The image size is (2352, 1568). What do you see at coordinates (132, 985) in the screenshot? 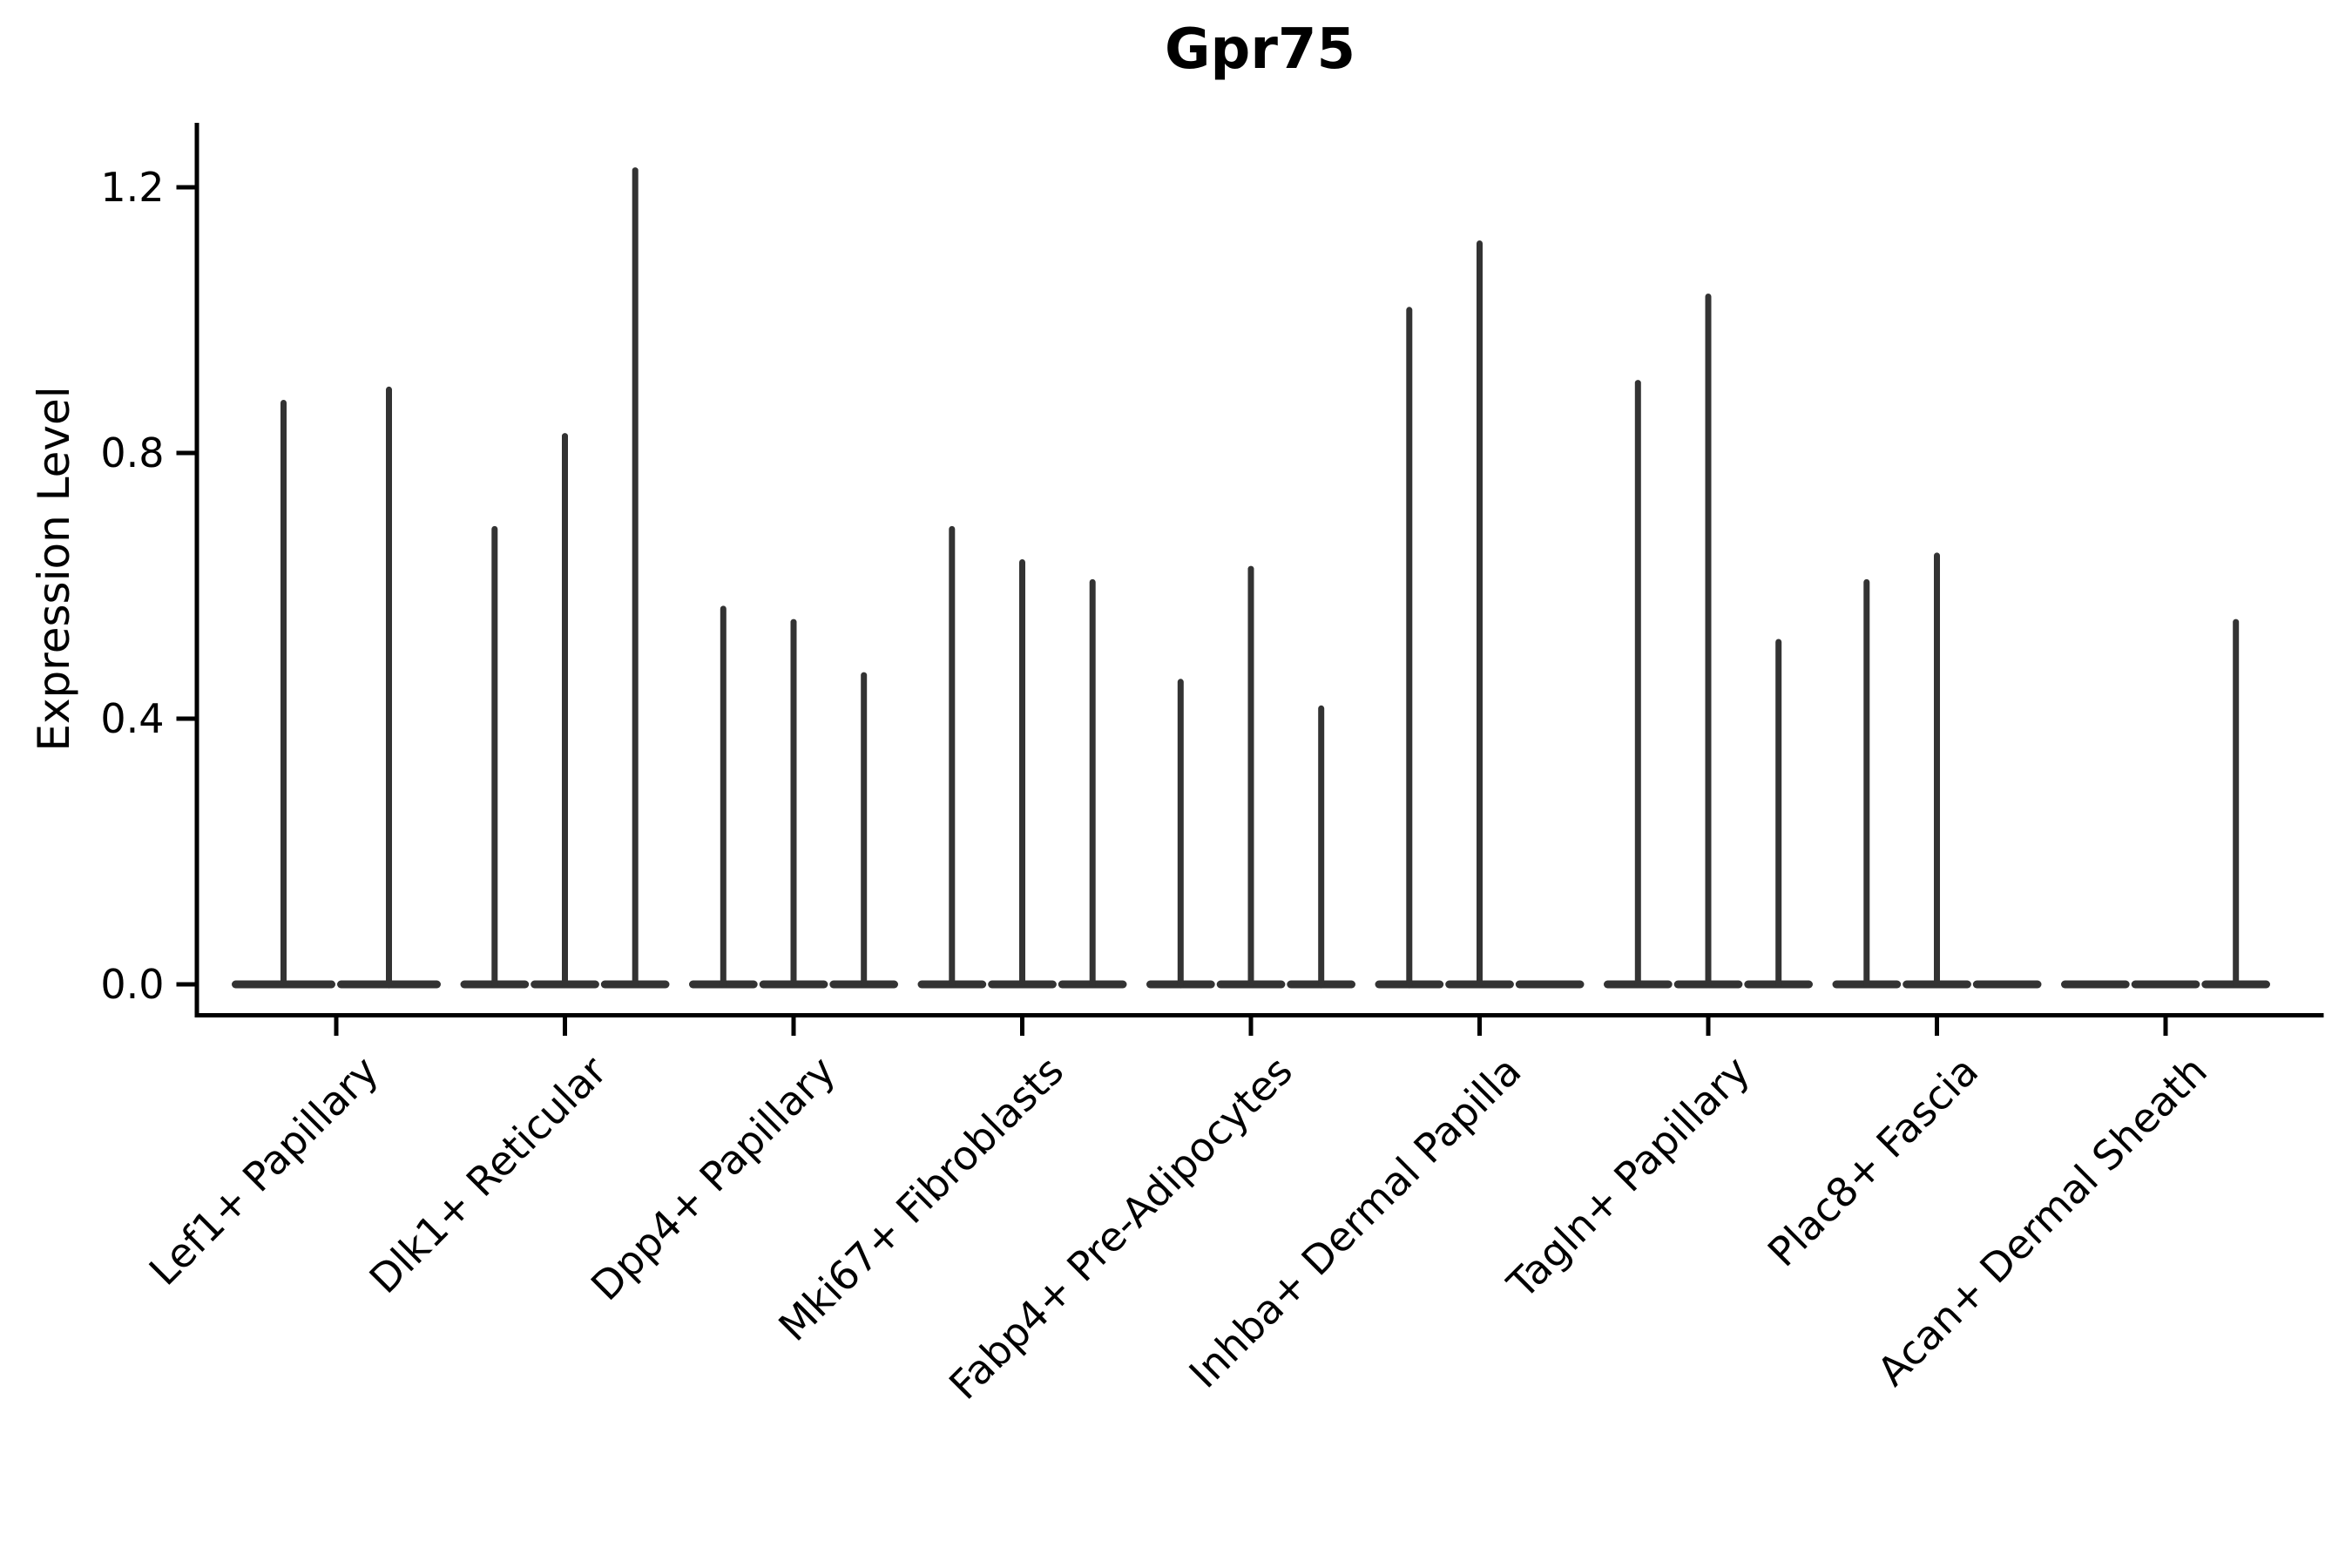
I see `y-tick-label: 0.0` at bounding box center [132, 985].